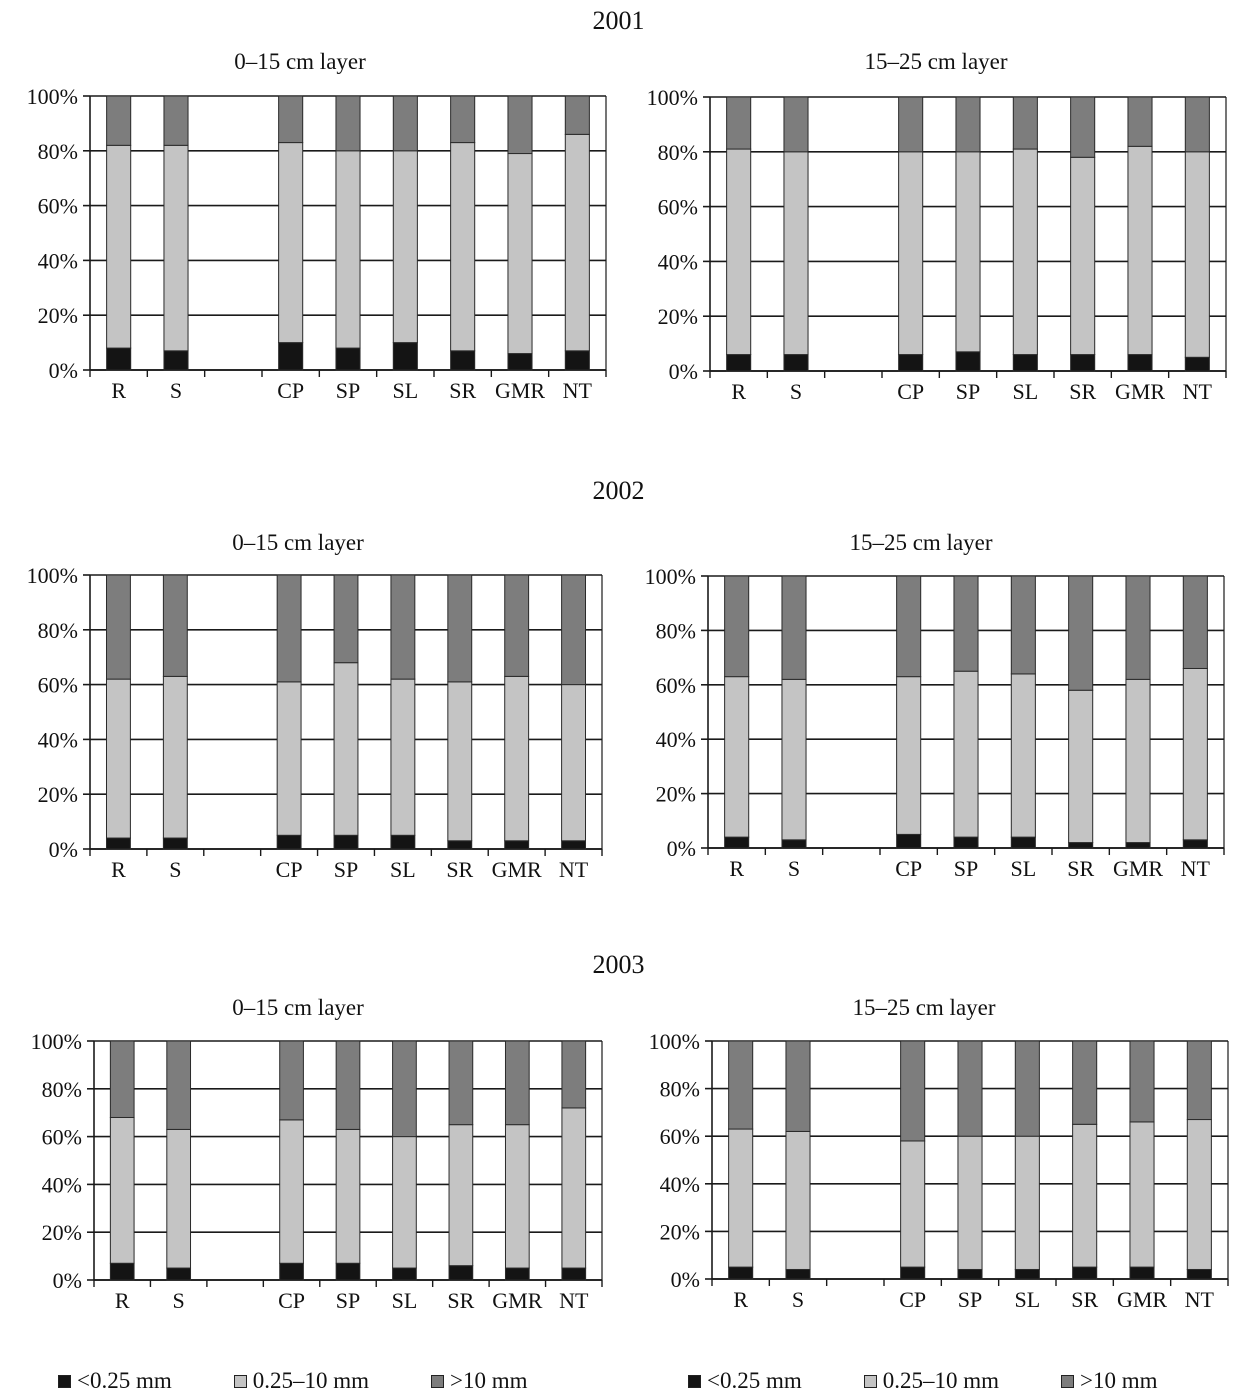 Image resolution: width=1237 pixels, height=1396 pixels. What do you see at coordinates (794, 868) in the screenshot?
I see `x-tick-label: S` at bounding box center [794, 868].